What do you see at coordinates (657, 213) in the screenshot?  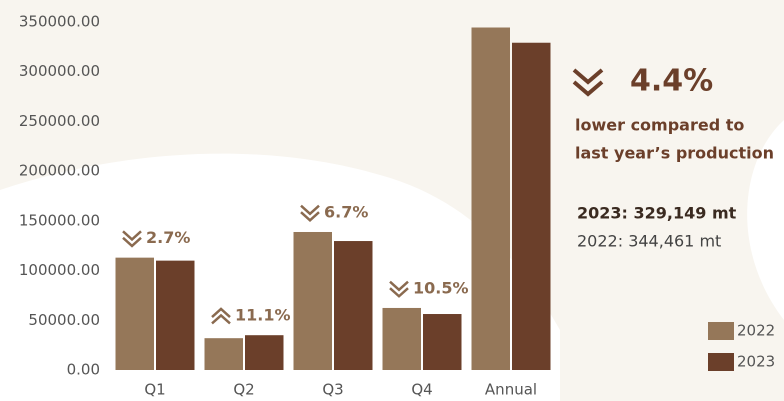 I see `summary-current: 2023: 329,149 mt` at bounding box center [657, 213].